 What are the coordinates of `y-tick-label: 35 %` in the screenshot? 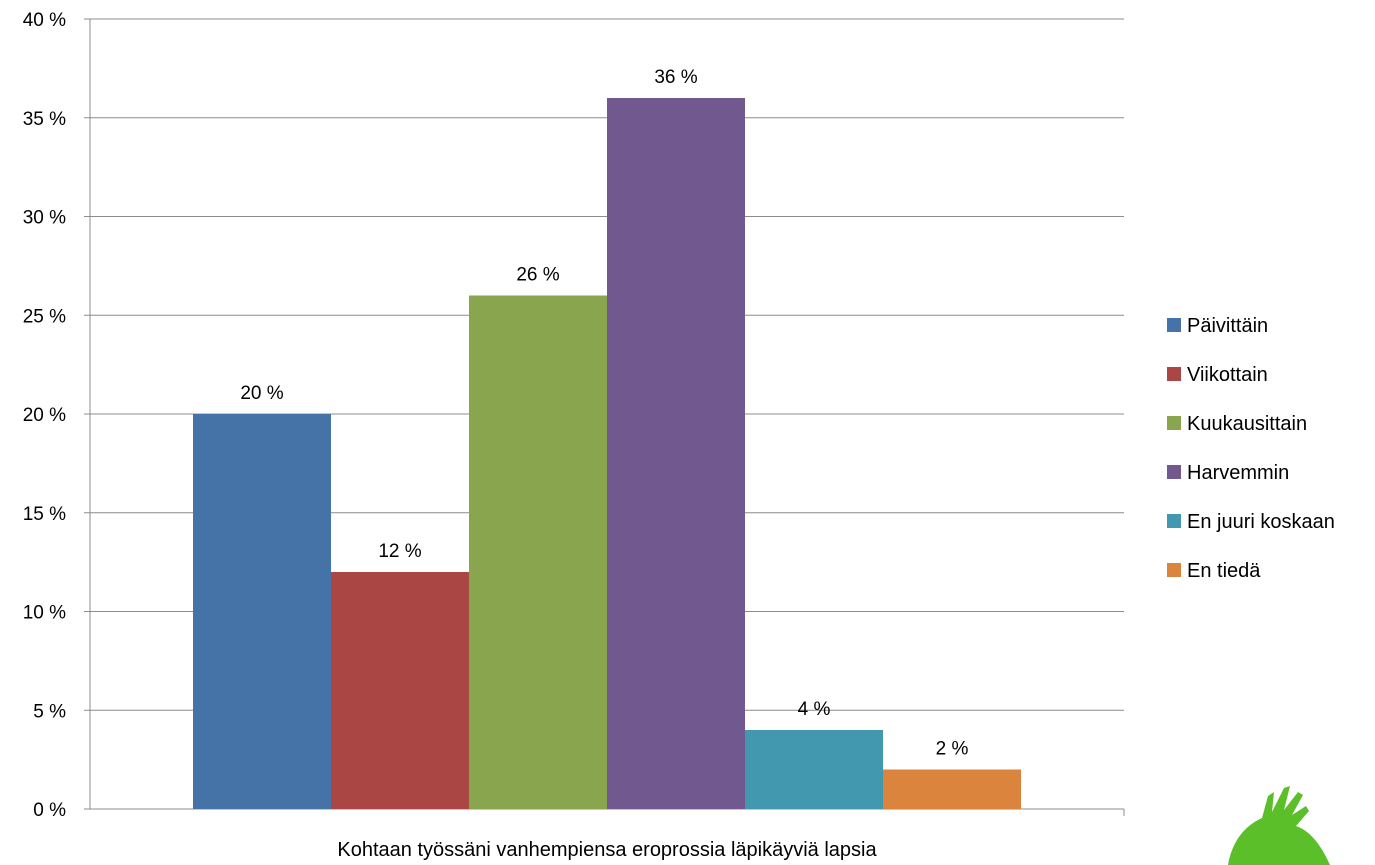 It's located at (44, 119).